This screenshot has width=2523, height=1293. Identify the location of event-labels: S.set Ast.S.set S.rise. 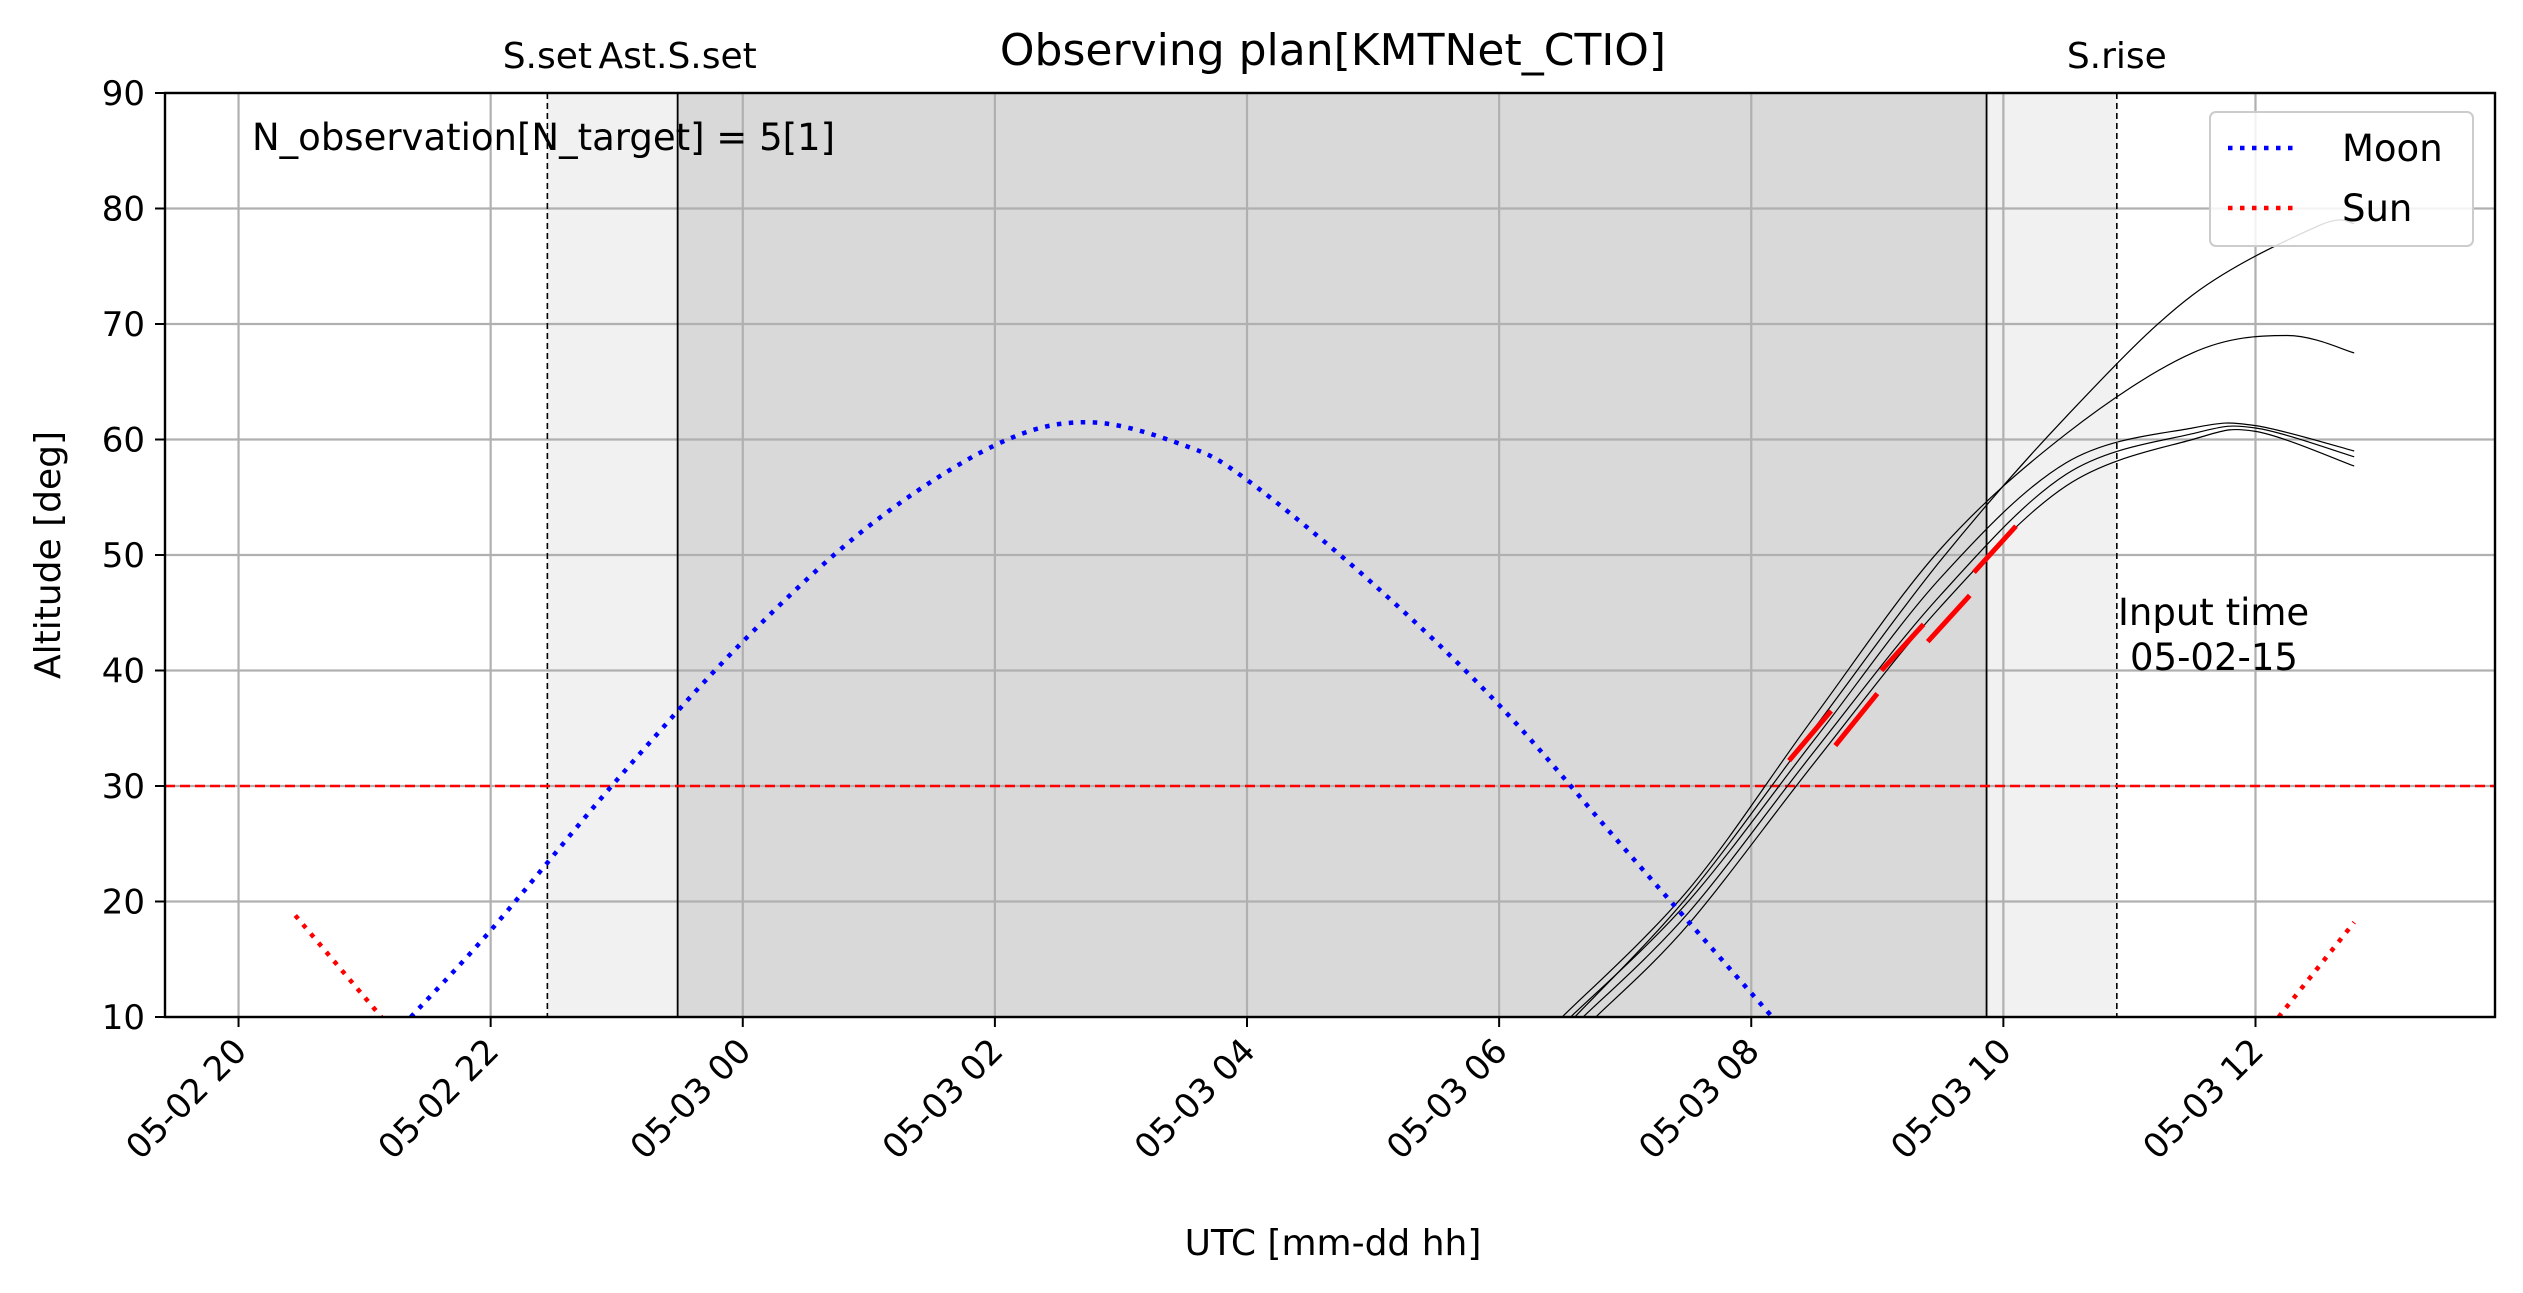
(1335, 56).